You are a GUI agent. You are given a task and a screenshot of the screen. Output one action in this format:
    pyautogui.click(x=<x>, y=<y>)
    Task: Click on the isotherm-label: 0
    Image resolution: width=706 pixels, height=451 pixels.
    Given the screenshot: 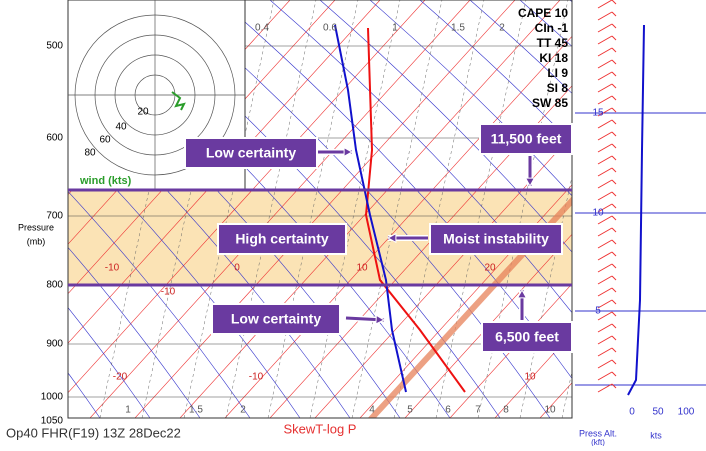 What is the action you would take?
    pyautogui.click(x=237, y=268)
    